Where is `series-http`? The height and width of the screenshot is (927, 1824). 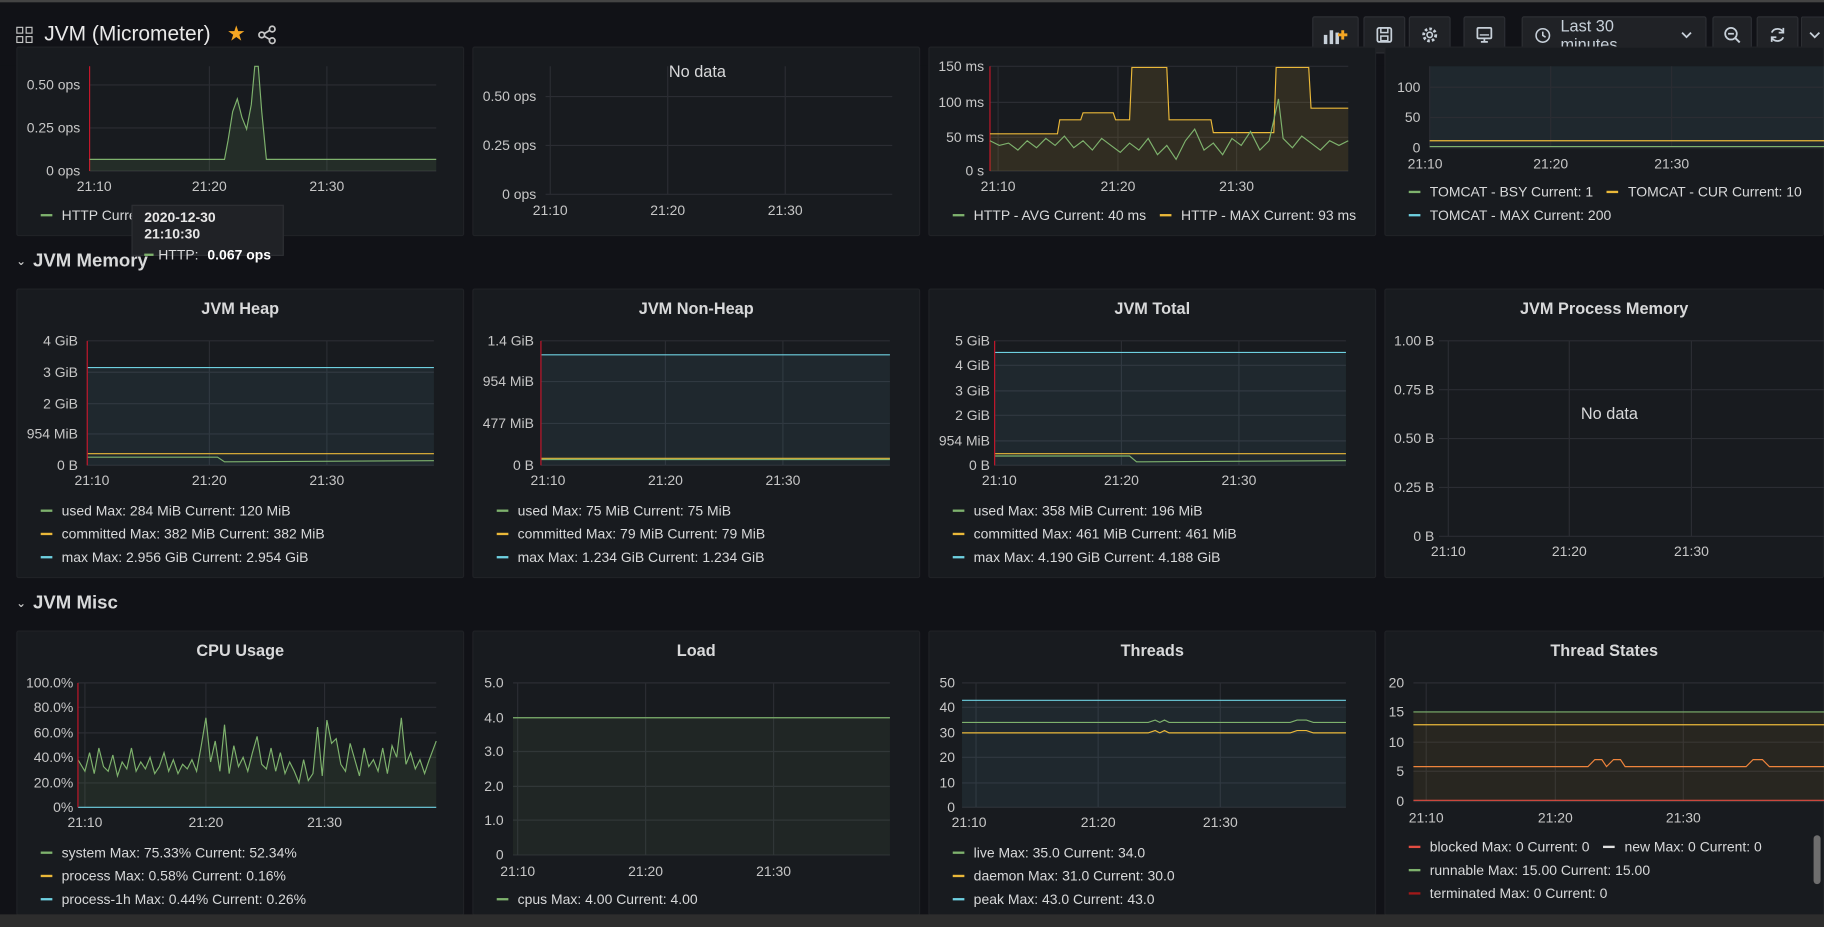 series-http is located at coordinates (263, 112).